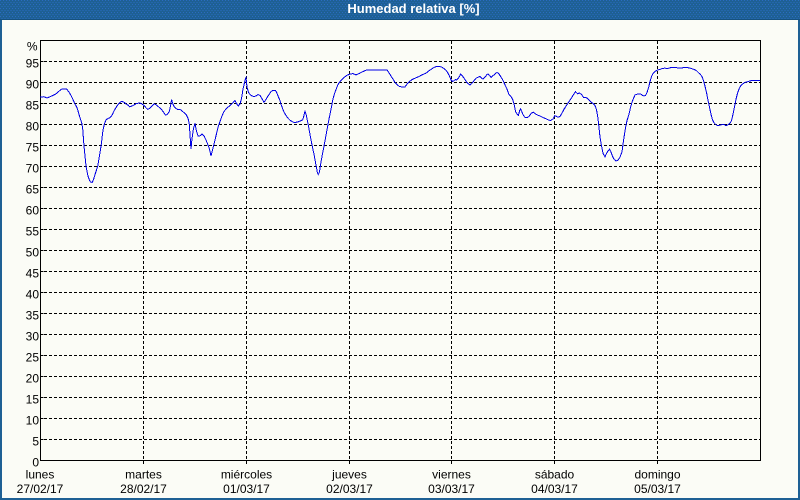 This screenshot has width=800, height=500. Describe the element at coordinates (35, 442) in the screenshot. I see `svg-text: 5` at that location.